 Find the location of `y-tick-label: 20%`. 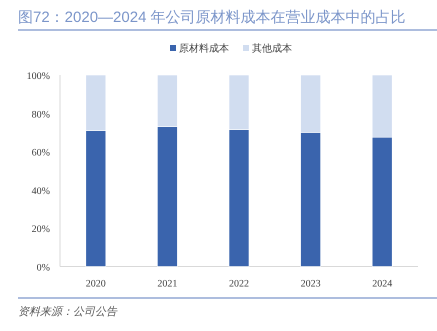

y-tick-label: 20% is located at coordinates (41, 230).